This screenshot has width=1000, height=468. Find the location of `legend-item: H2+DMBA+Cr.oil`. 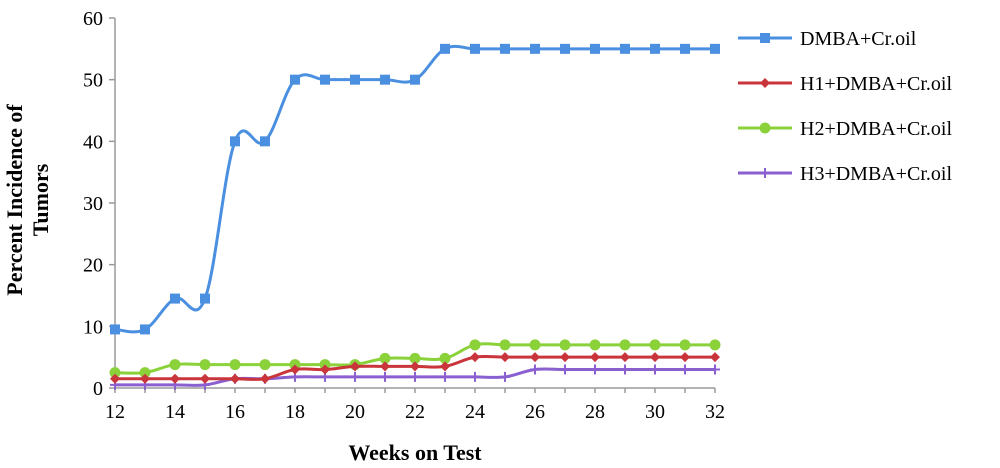

legend-item: H2+DMBA+Cr.oil is located at coordinates (845, 129).